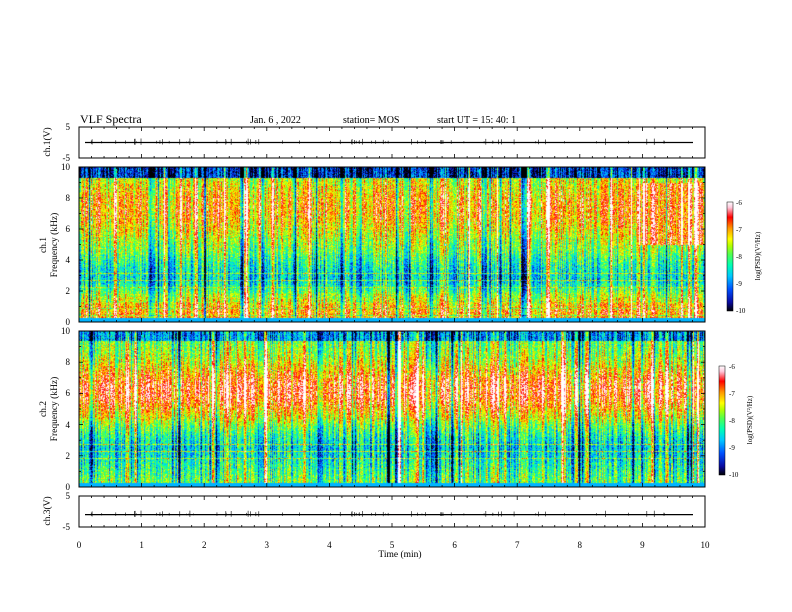 This screenshot has width=792, height=612. Describe the element at coordinates (371, 120) in the screenshot. I see `station-label: station= MOS` at that location.